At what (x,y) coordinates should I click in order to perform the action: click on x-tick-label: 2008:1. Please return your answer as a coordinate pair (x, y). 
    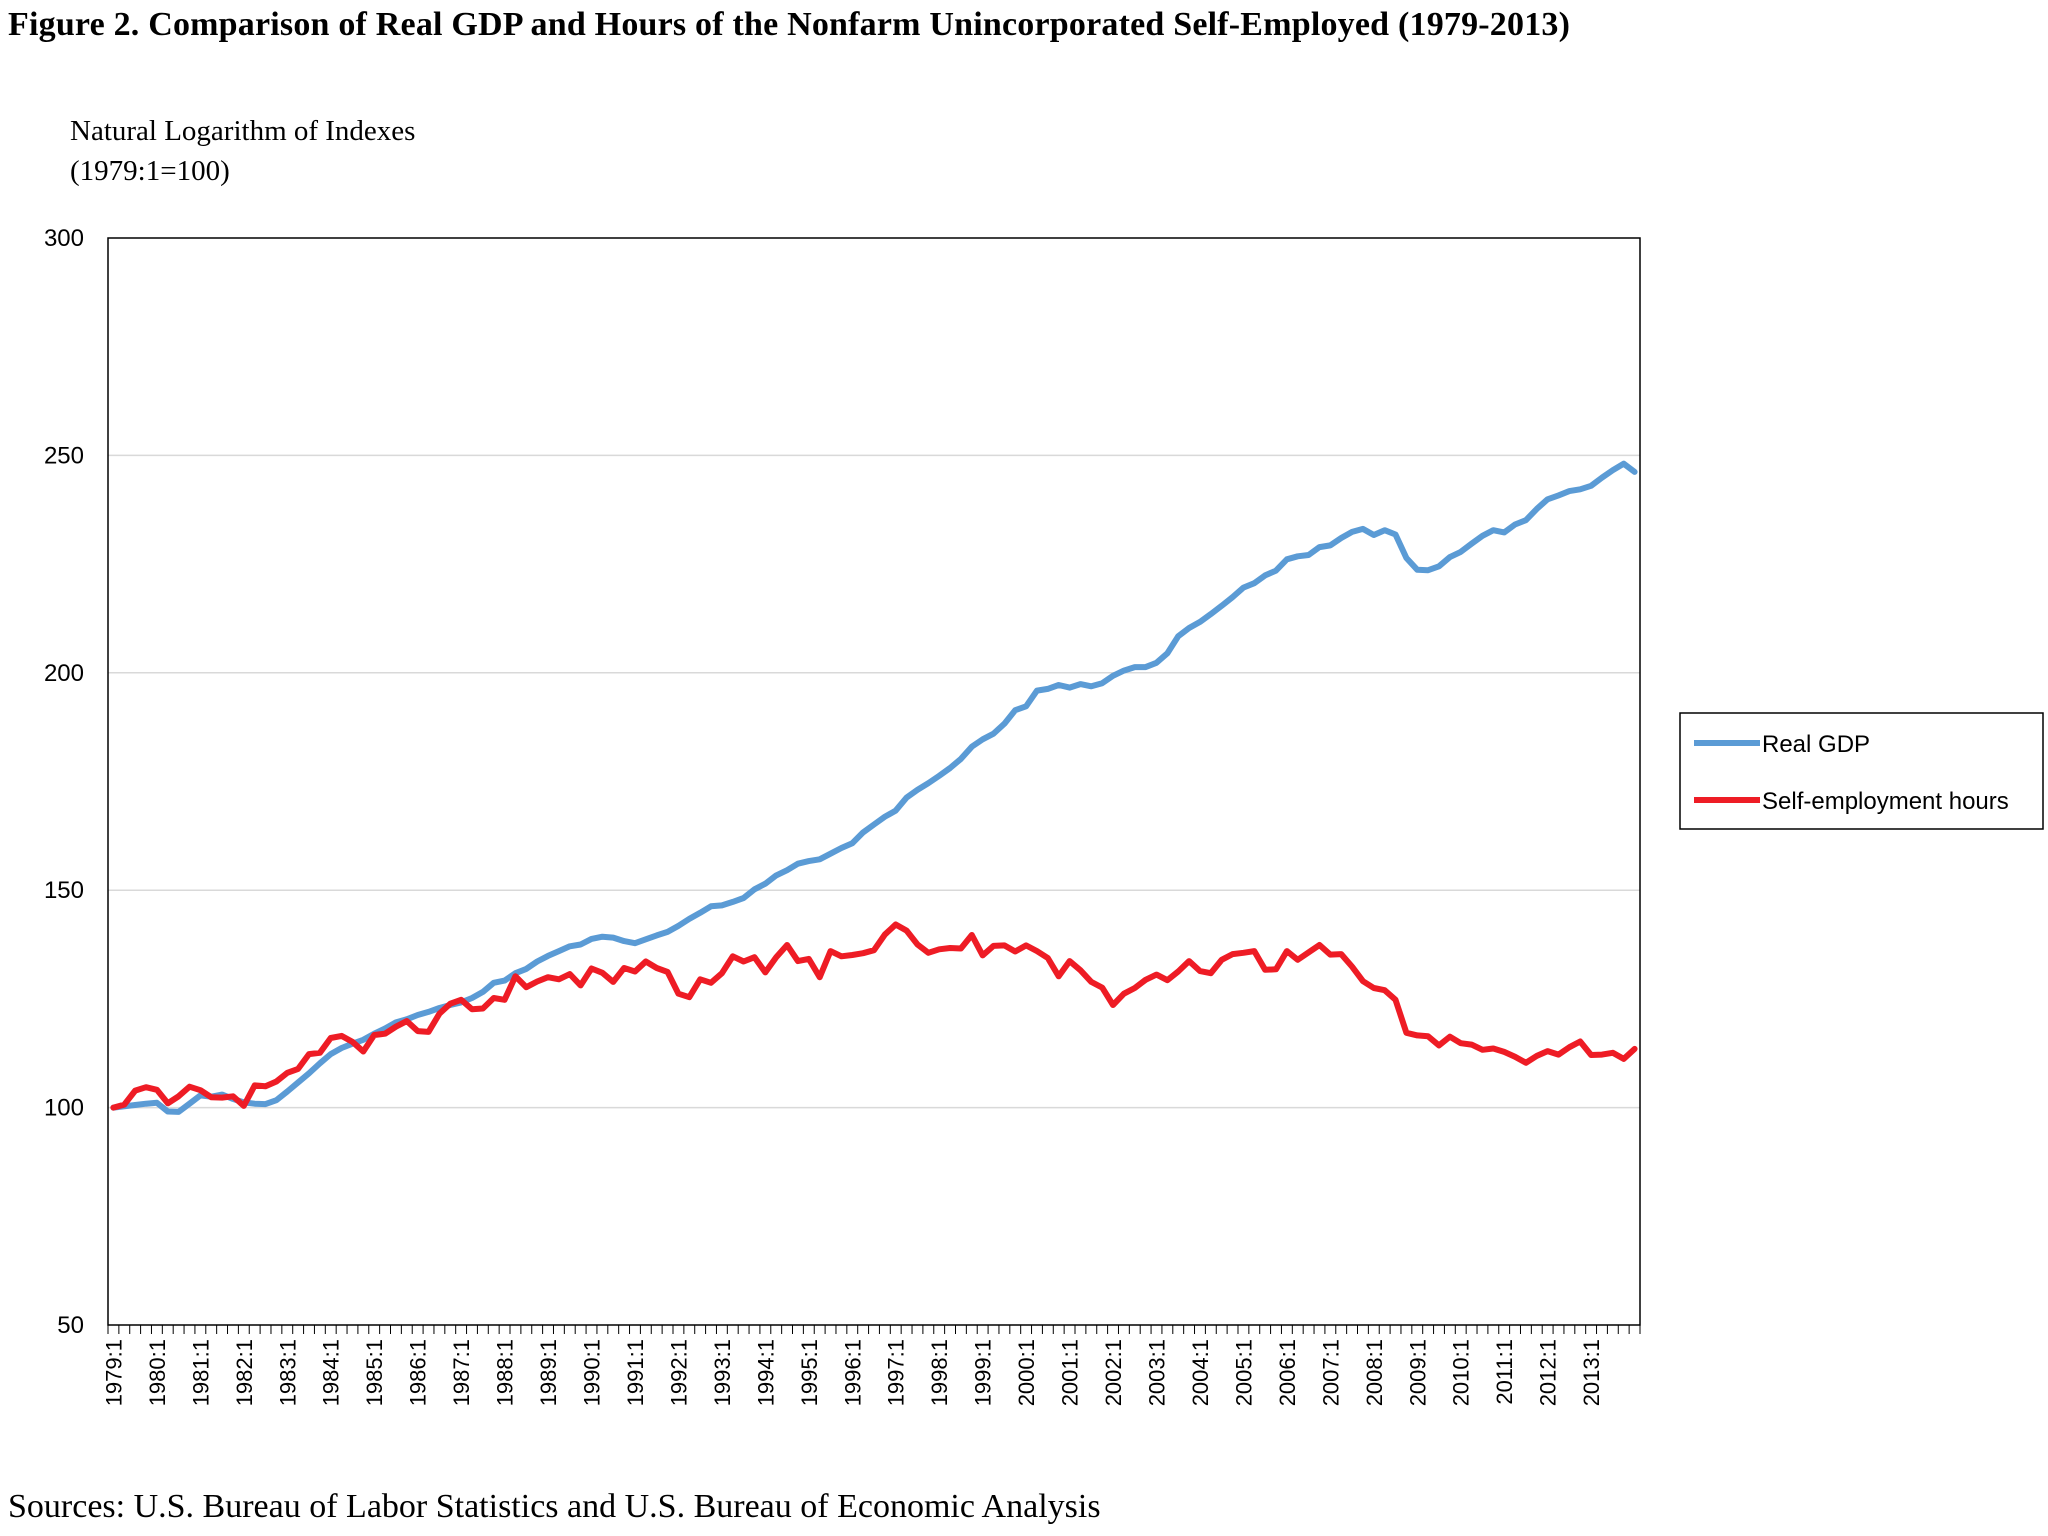
    Looking at the image, I should click on (1374, 1372).